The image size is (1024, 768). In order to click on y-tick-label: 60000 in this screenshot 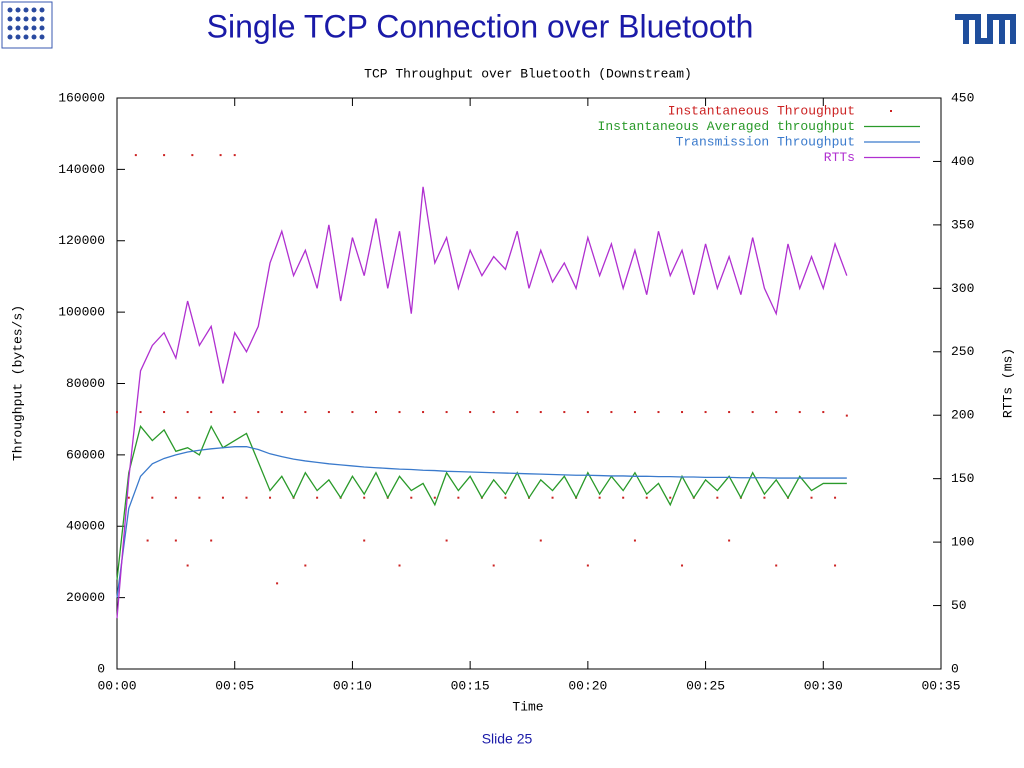, I will do `click(85, 454)`.